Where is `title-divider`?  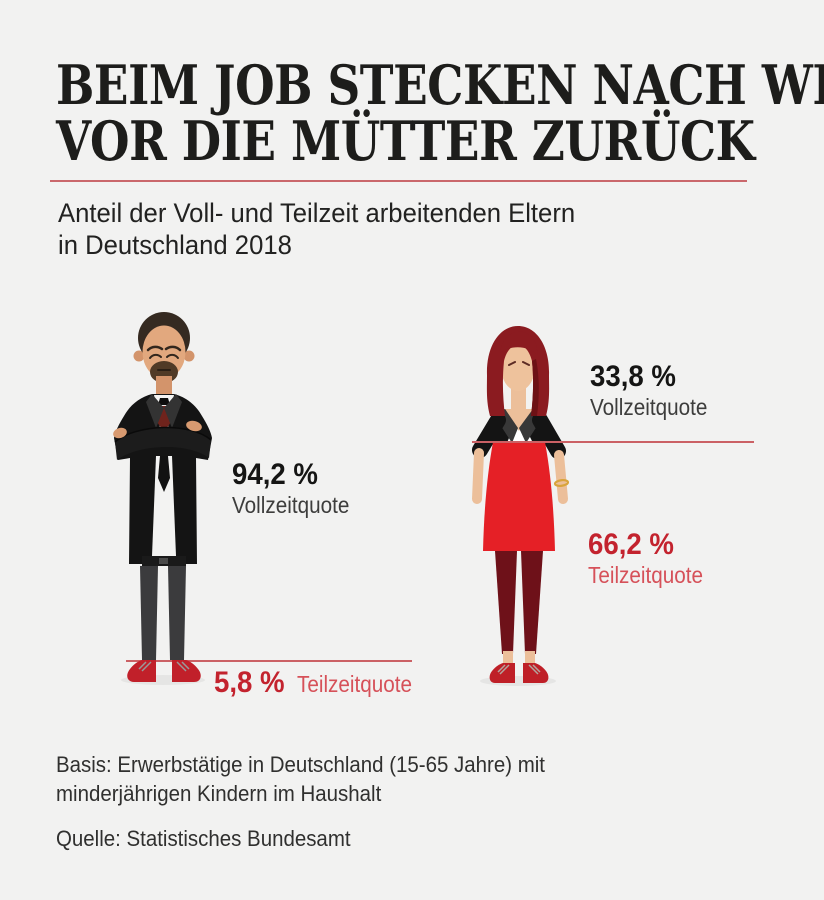 title-divider is located at coordinates (398, 181).